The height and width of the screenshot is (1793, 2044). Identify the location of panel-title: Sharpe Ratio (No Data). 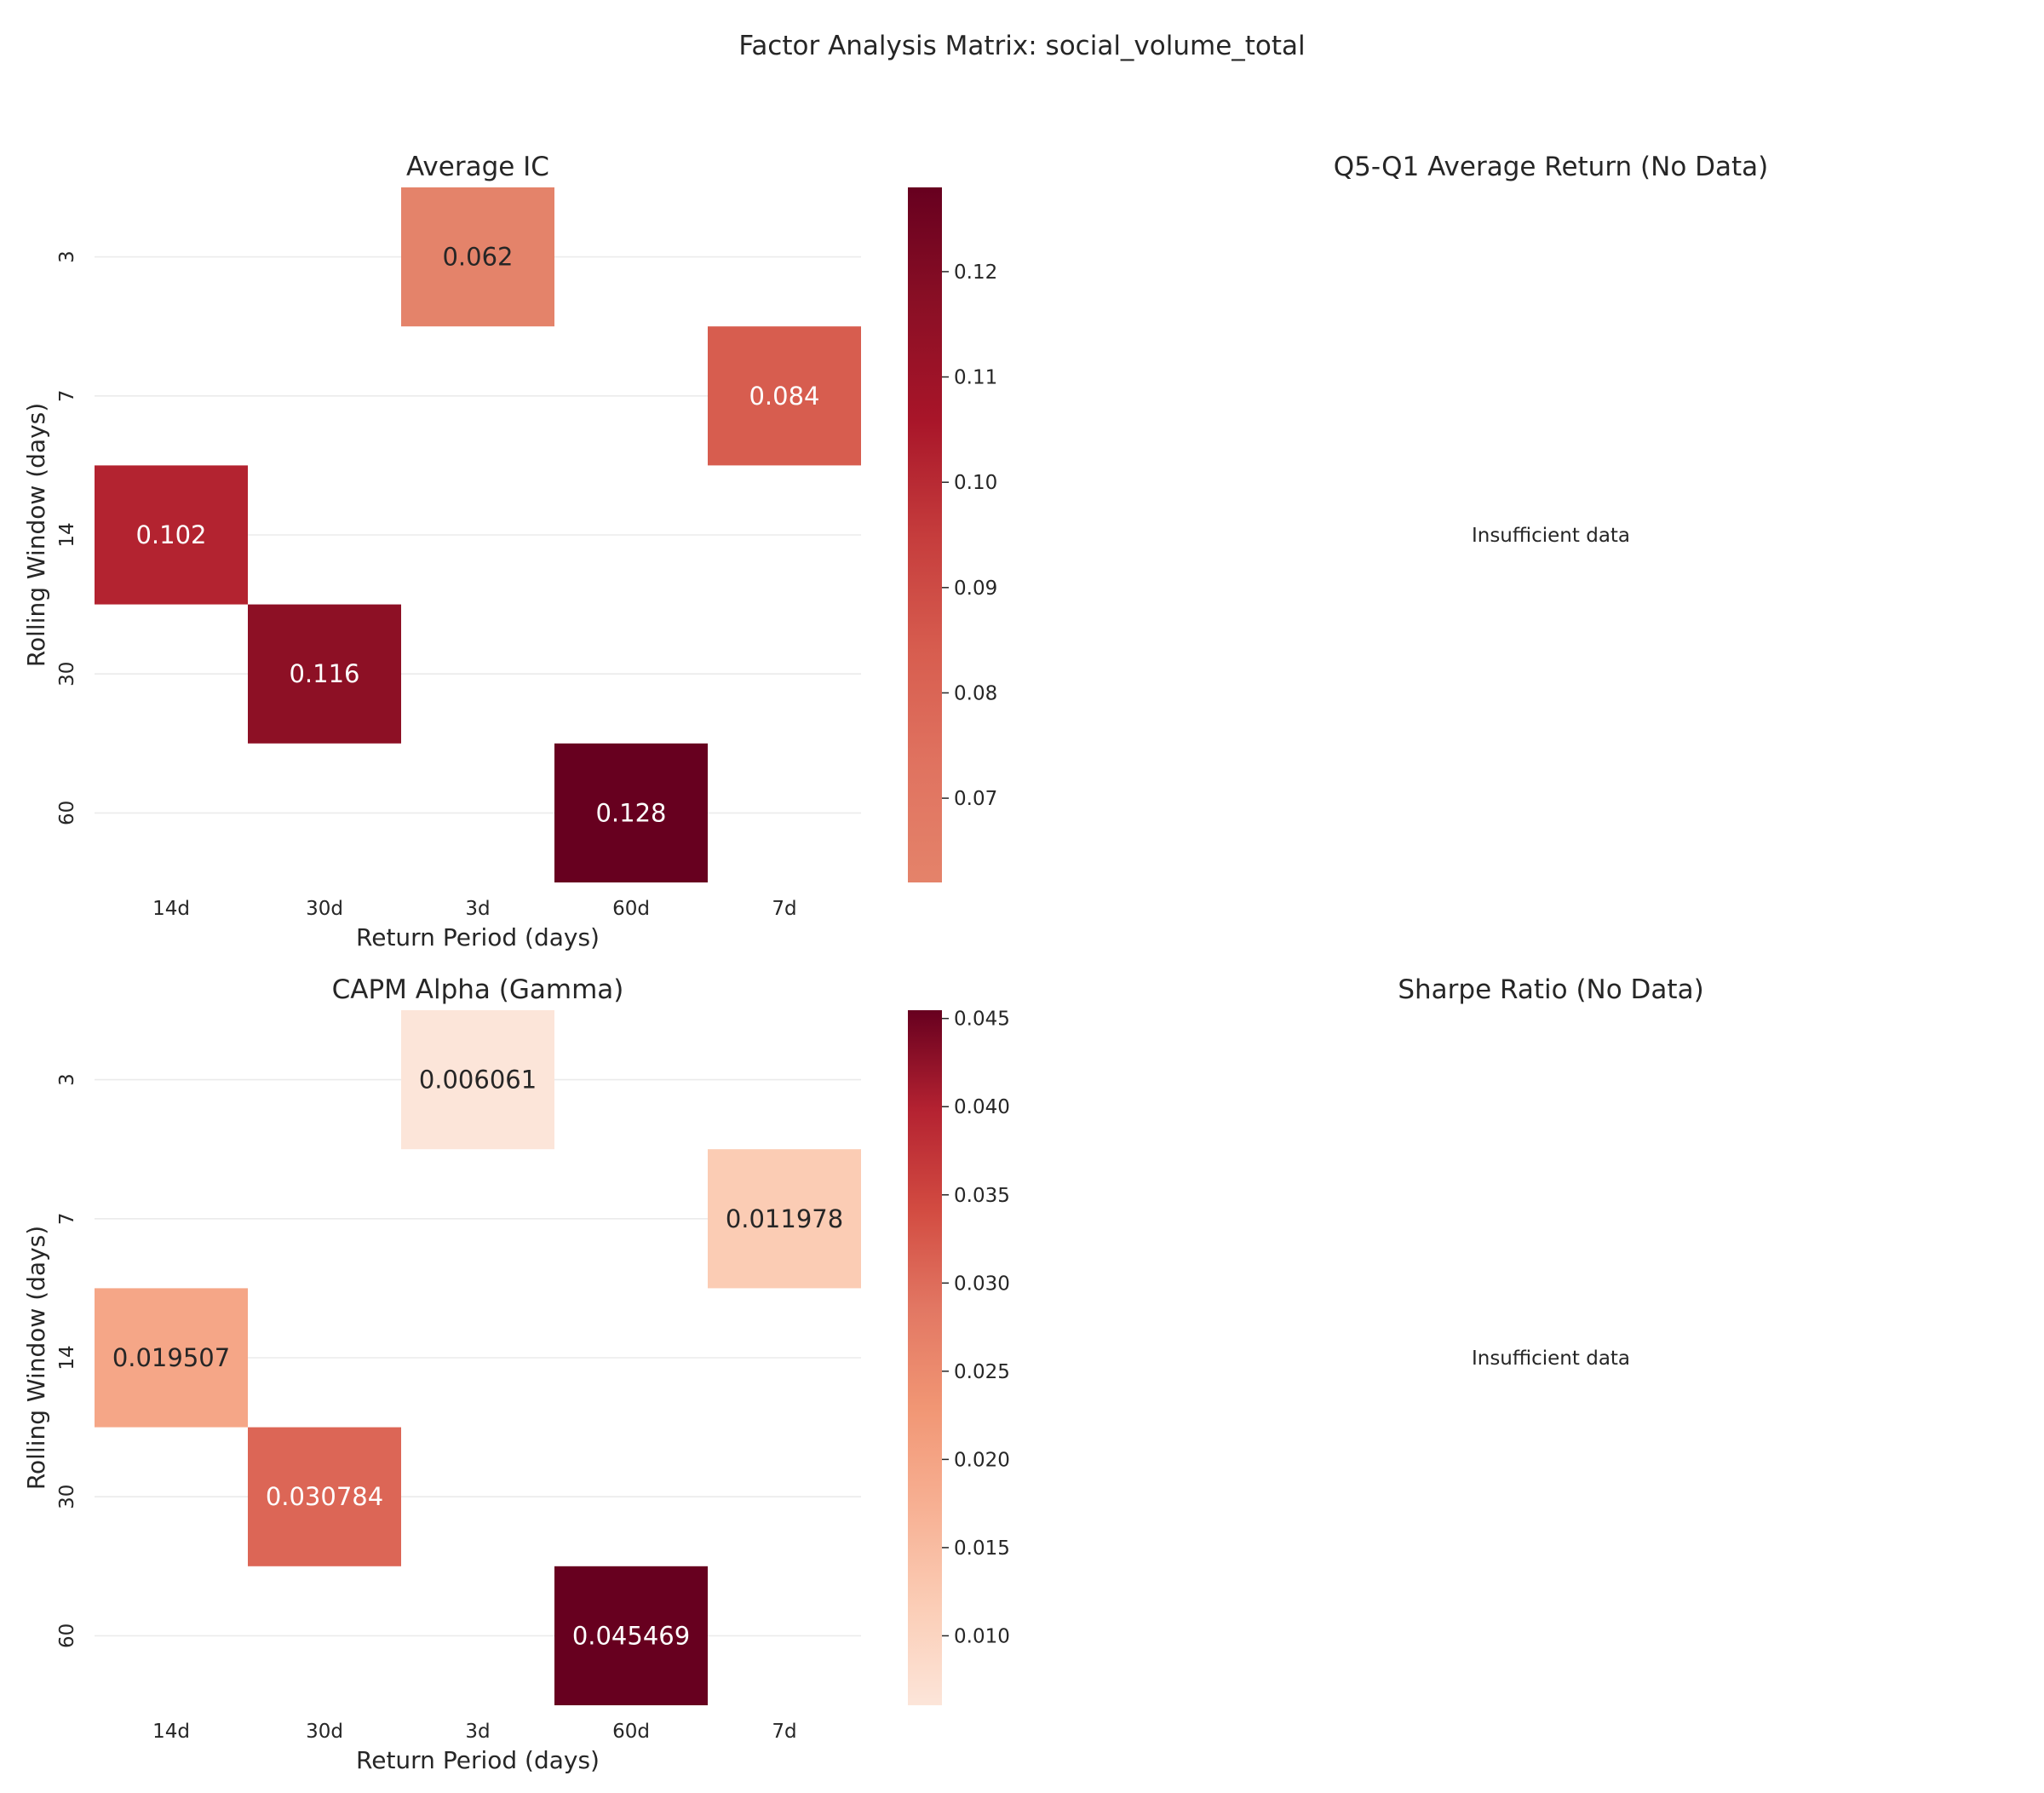
(1550, 990).